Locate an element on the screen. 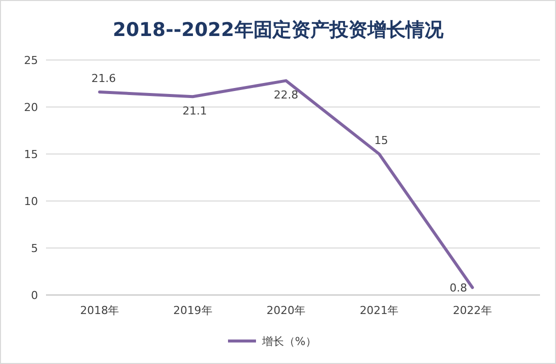  x-tick-label: 2019年 is located at coordinates (192, 310).